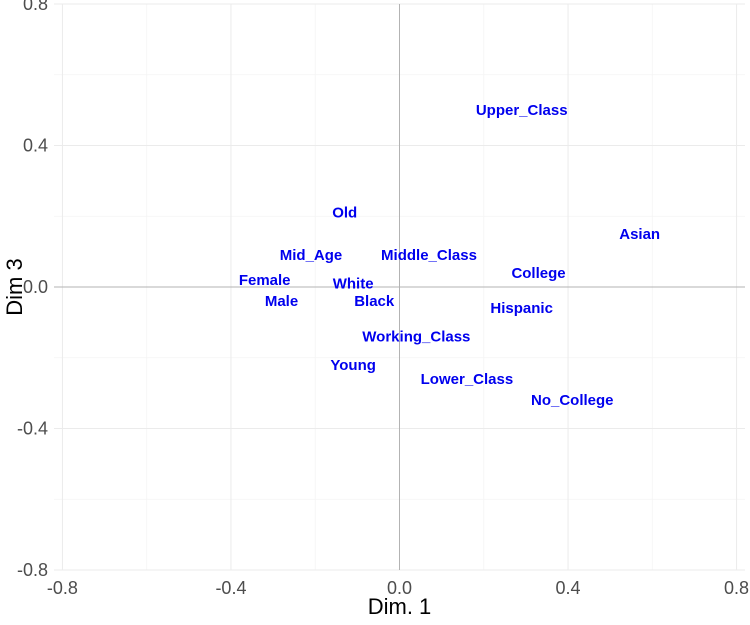  Describe the element at coordinates (353, 365) in the screenshot. I see `point-label: Young` at that location.